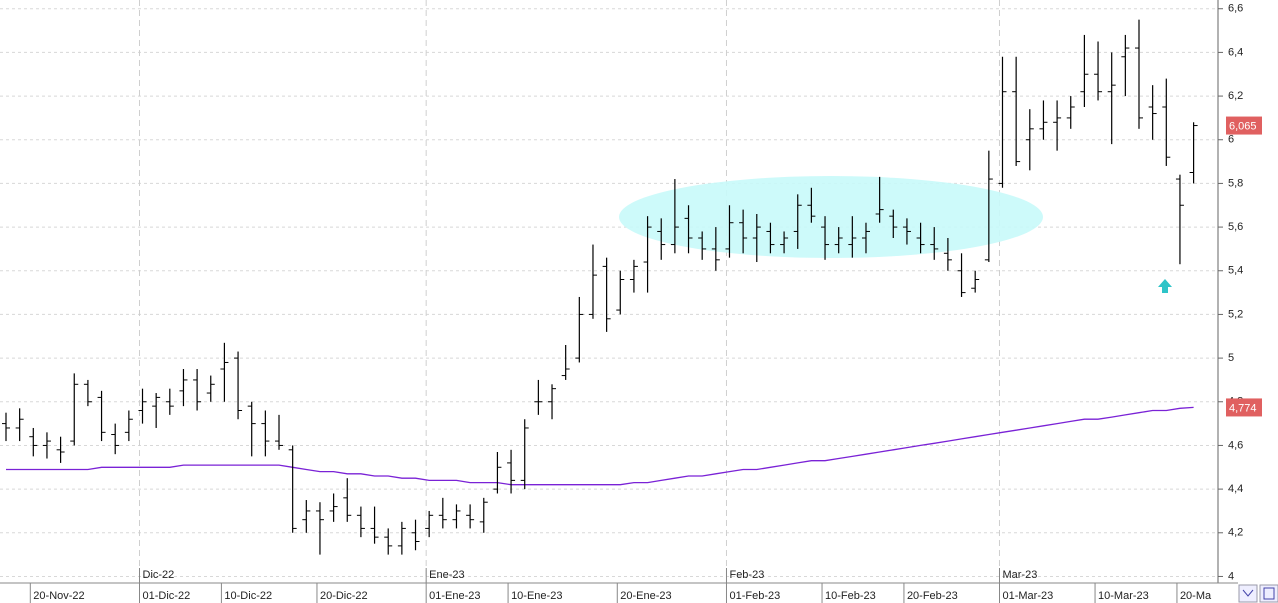  What do you see at coordinates (1269, 593) in the screenshot?
I see `save-icon` at bounding box center [1269, 593].